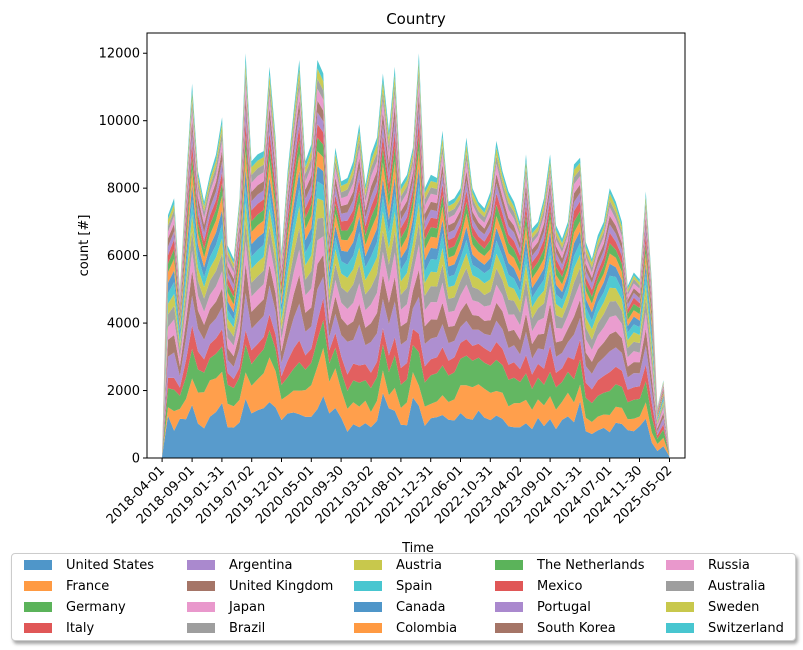 This screenshot has width=803, height=650. Describe the element at coordinates (88, 586) in the screenshot. I see `legend-label: France` at that location.